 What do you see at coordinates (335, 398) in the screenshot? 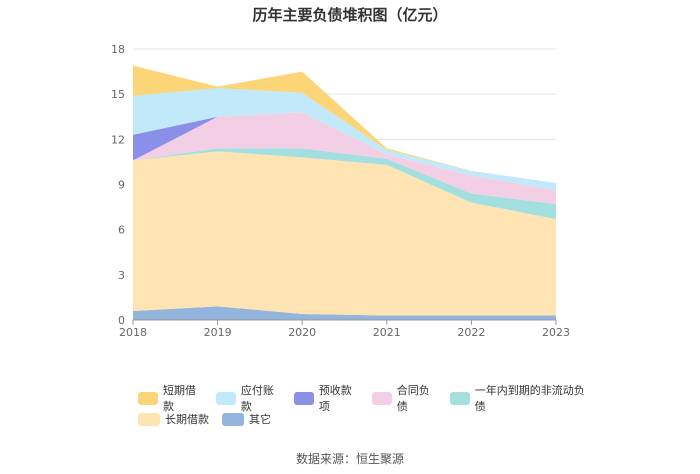
I see `legend-label: 预收款项` at bounding box center [335, 398].